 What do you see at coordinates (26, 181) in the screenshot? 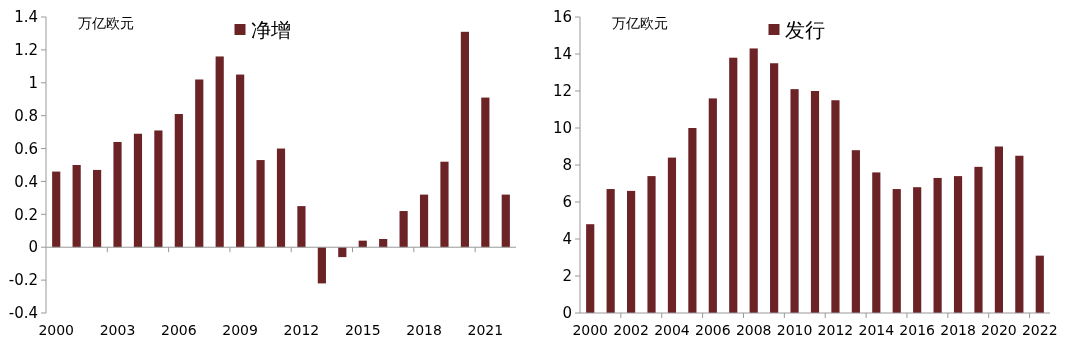
I see `y-tick-label: 0.4` at bounding box center [26, 181].